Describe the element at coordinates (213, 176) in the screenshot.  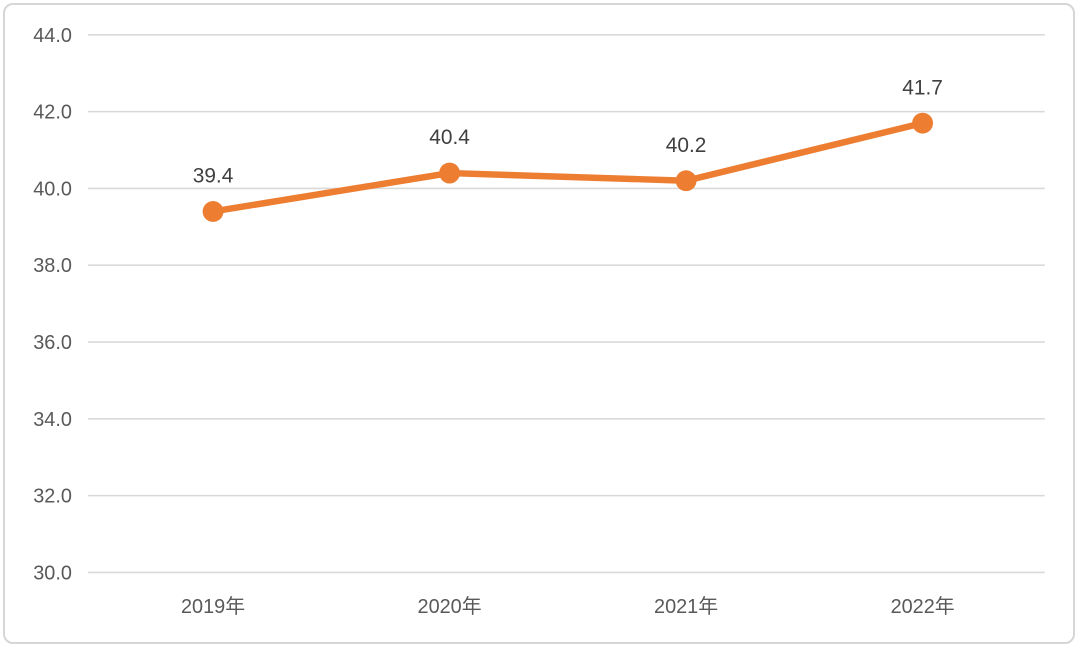
I see `data-label: 39.4` at that location.